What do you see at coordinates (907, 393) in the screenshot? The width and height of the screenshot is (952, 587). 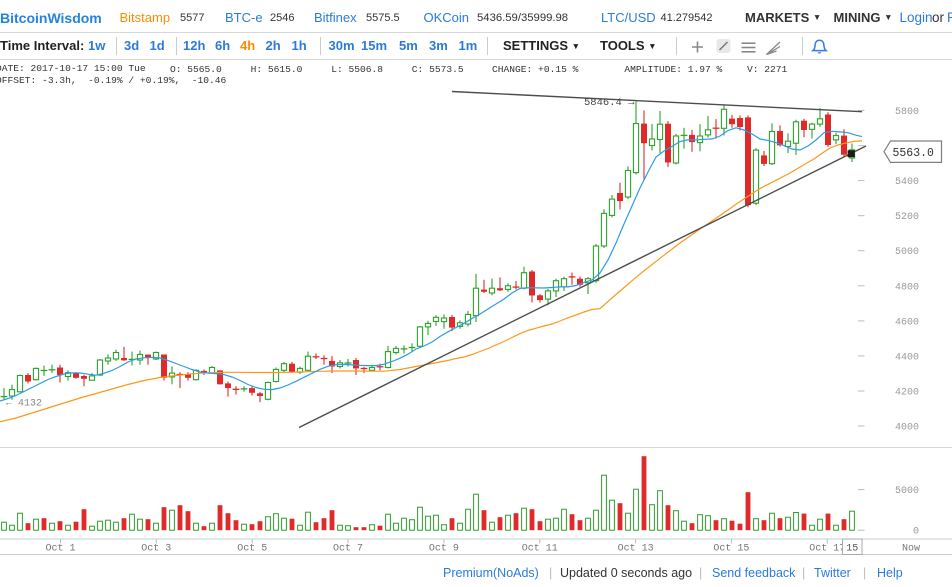 I see `svg-text: 4200` at bounding box center [907, 393].